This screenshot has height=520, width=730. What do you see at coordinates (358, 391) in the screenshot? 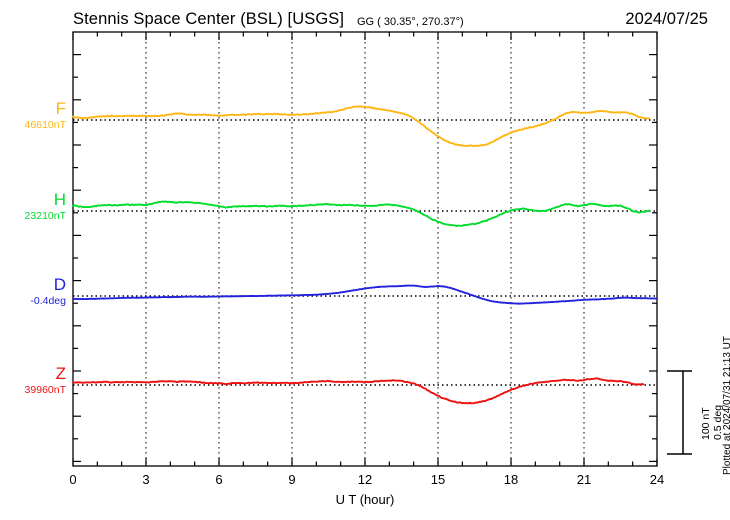
I see `trace-z` at bounding box center [358, 391].